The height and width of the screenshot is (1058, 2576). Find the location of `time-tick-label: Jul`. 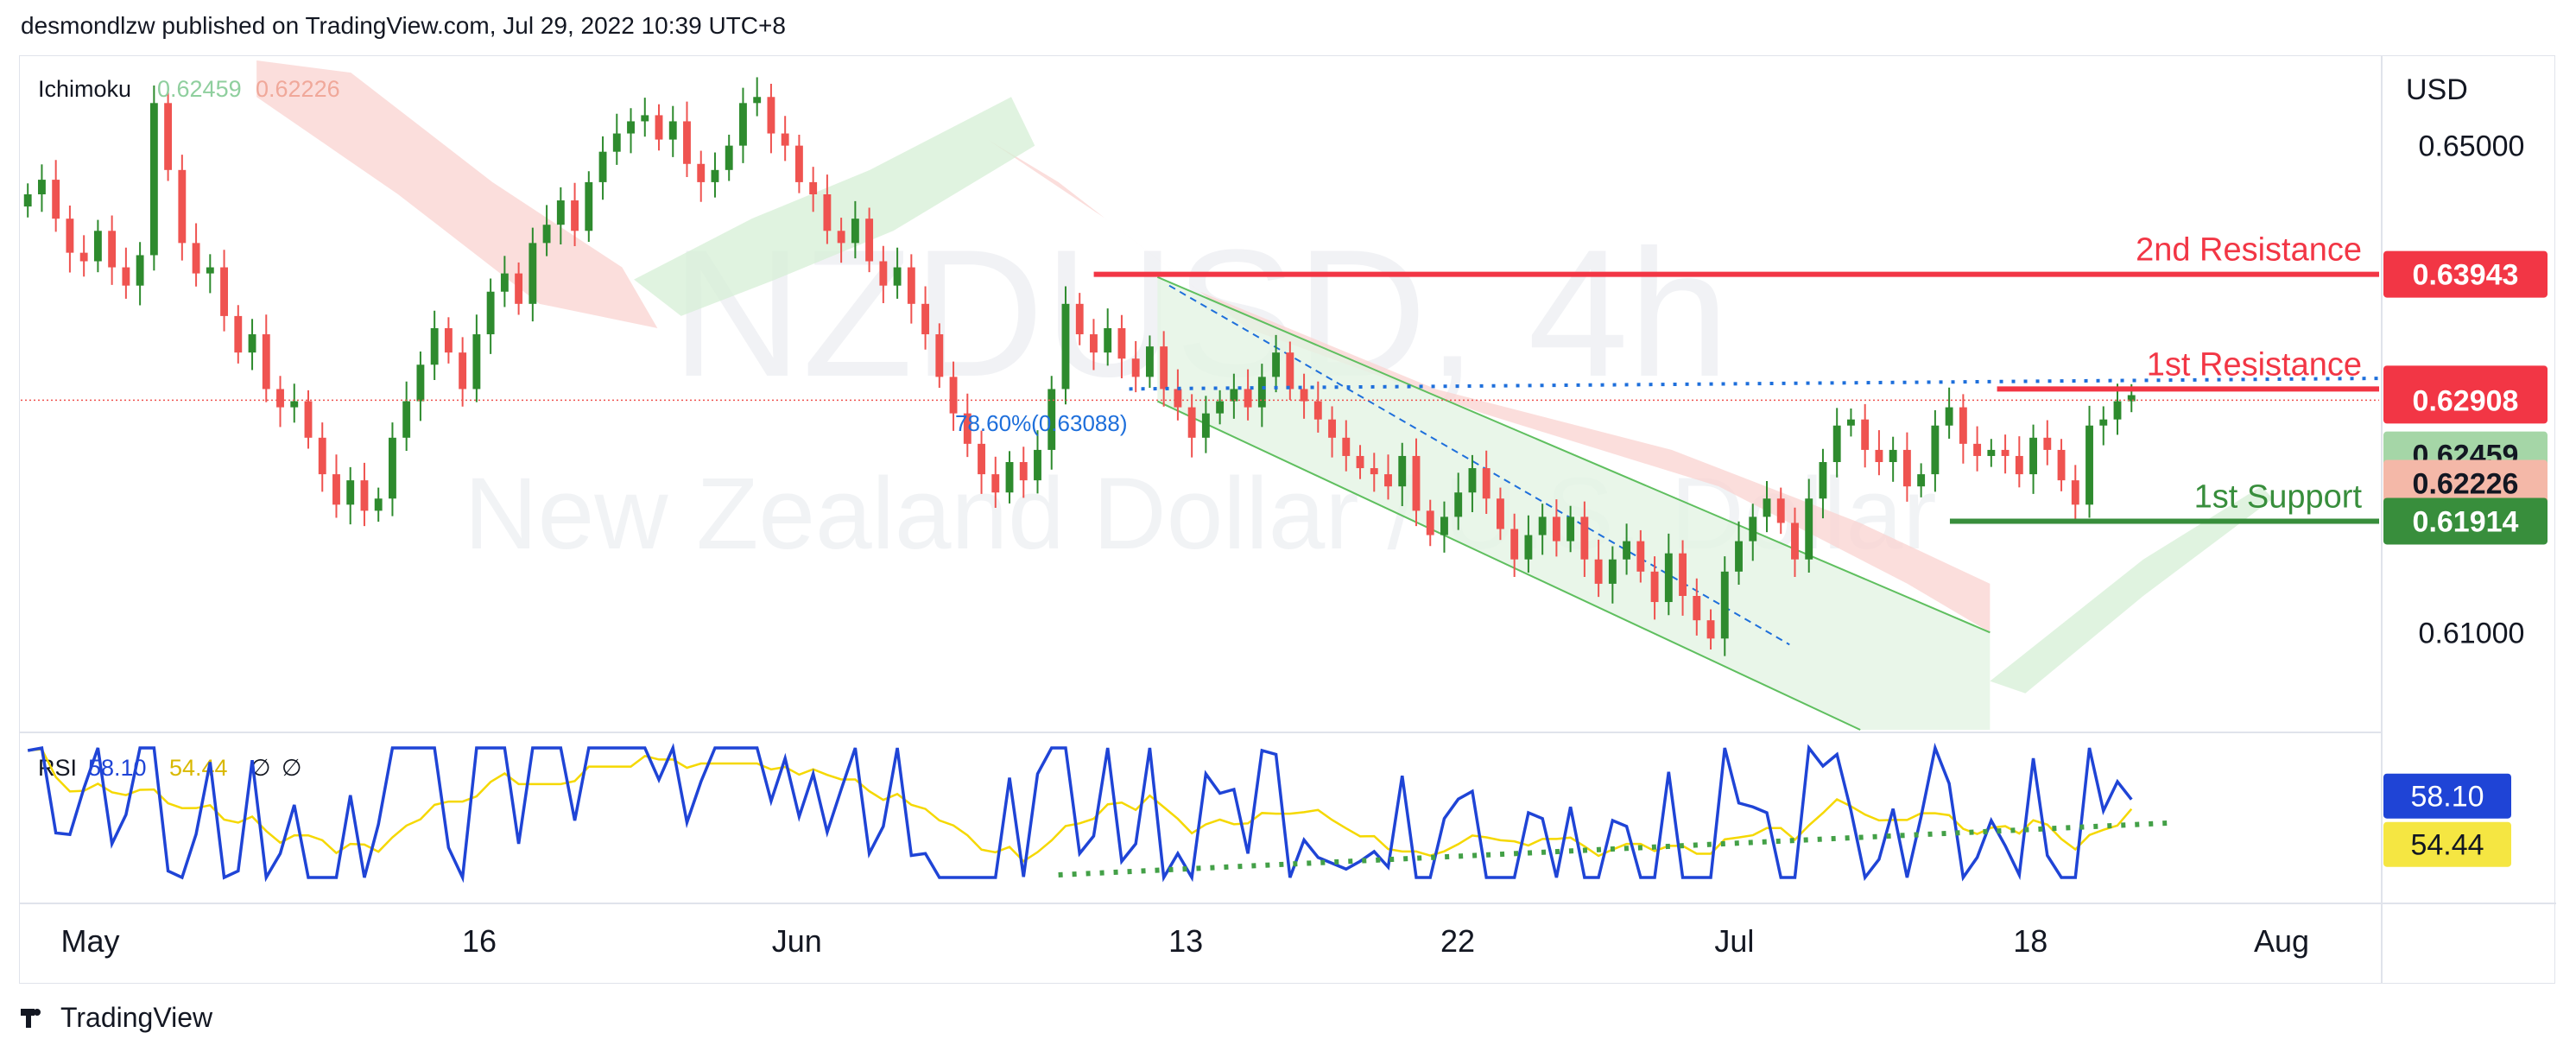

time-tick-label: Jul is located at coordinates (1734, 941).